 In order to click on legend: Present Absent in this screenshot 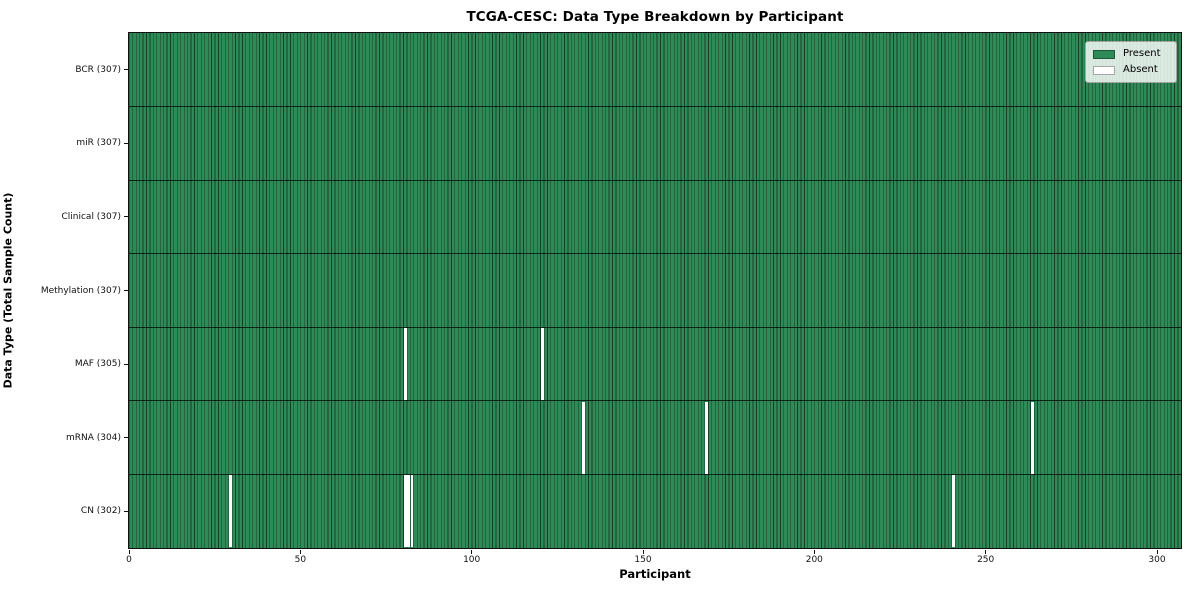, I will do `click(1131, 62)`.